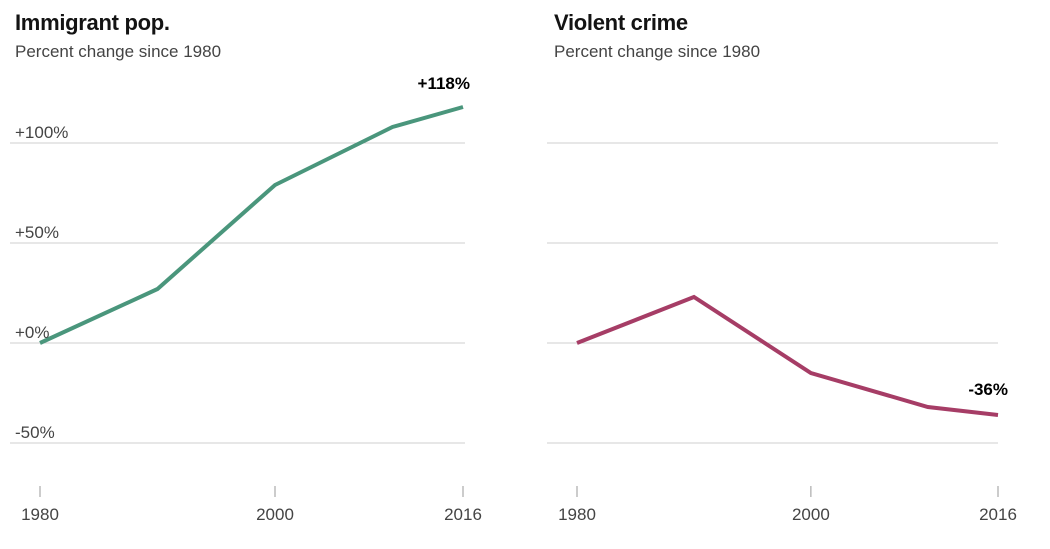 The width and height of the screenshot is (1050, 549). Describe the element at coordinates (621, 22) in the screenshot. I see `chart-title: Violent crime` at that location.